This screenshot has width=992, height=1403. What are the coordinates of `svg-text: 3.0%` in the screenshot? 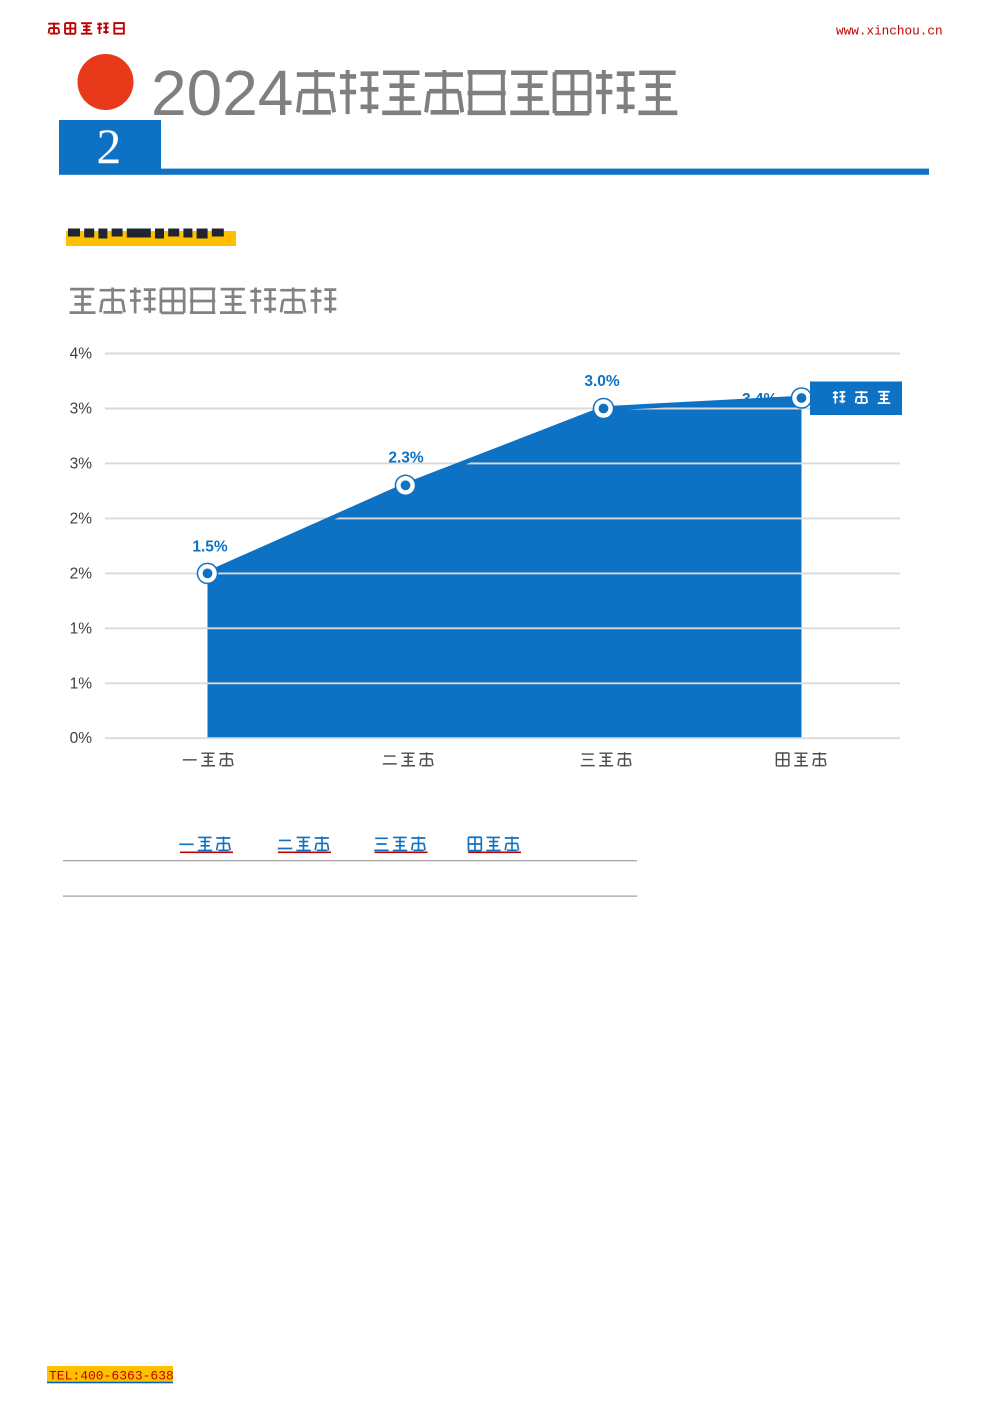 It's located at (602, 381).